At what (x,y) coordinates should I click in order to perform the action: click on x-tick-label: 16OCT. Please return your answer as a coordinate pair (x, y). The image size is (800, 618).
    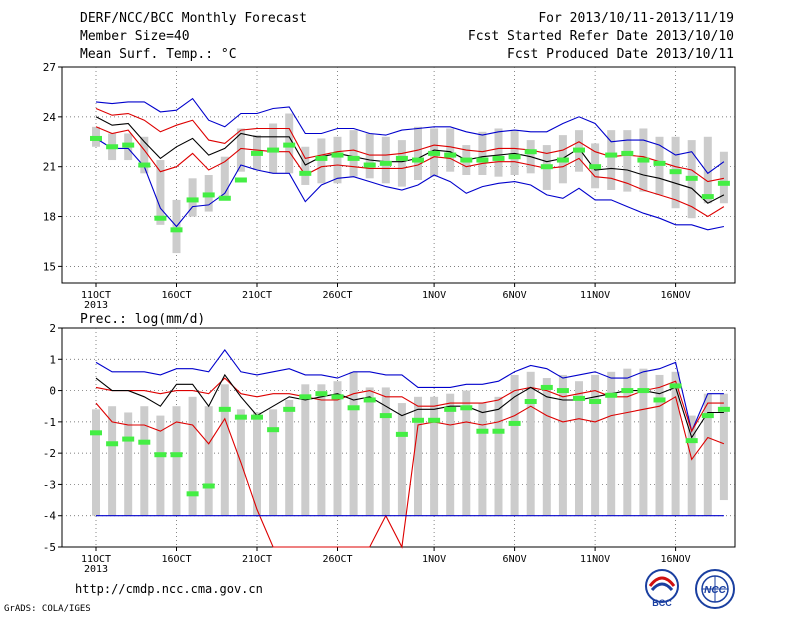
    Looking at the image, I should click on (176, 295).